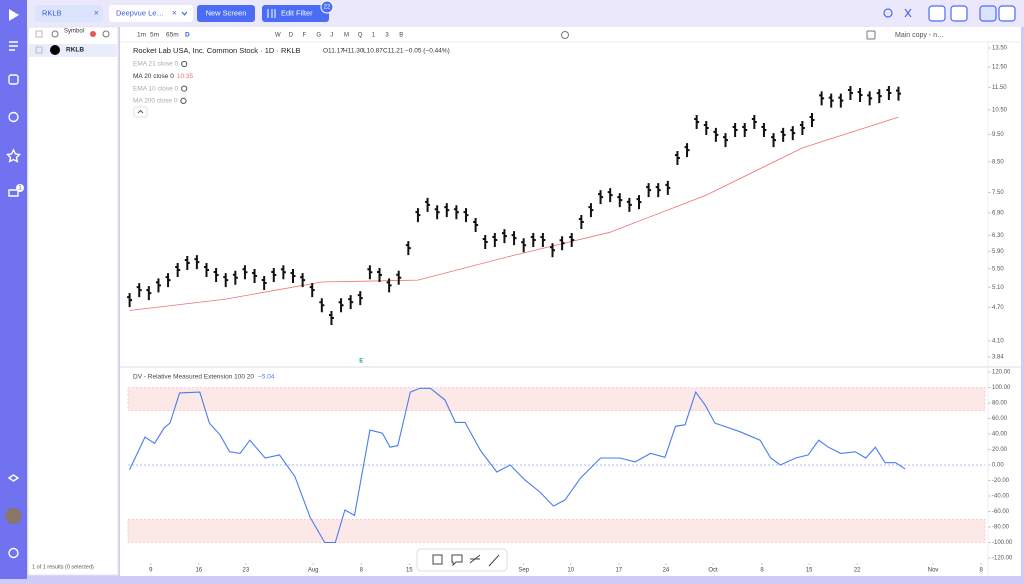 This screenshot has width=1024, height=584. Describe the element at coordinates (466, 560) in the screenshot. I see `drawing-tools` at that location.